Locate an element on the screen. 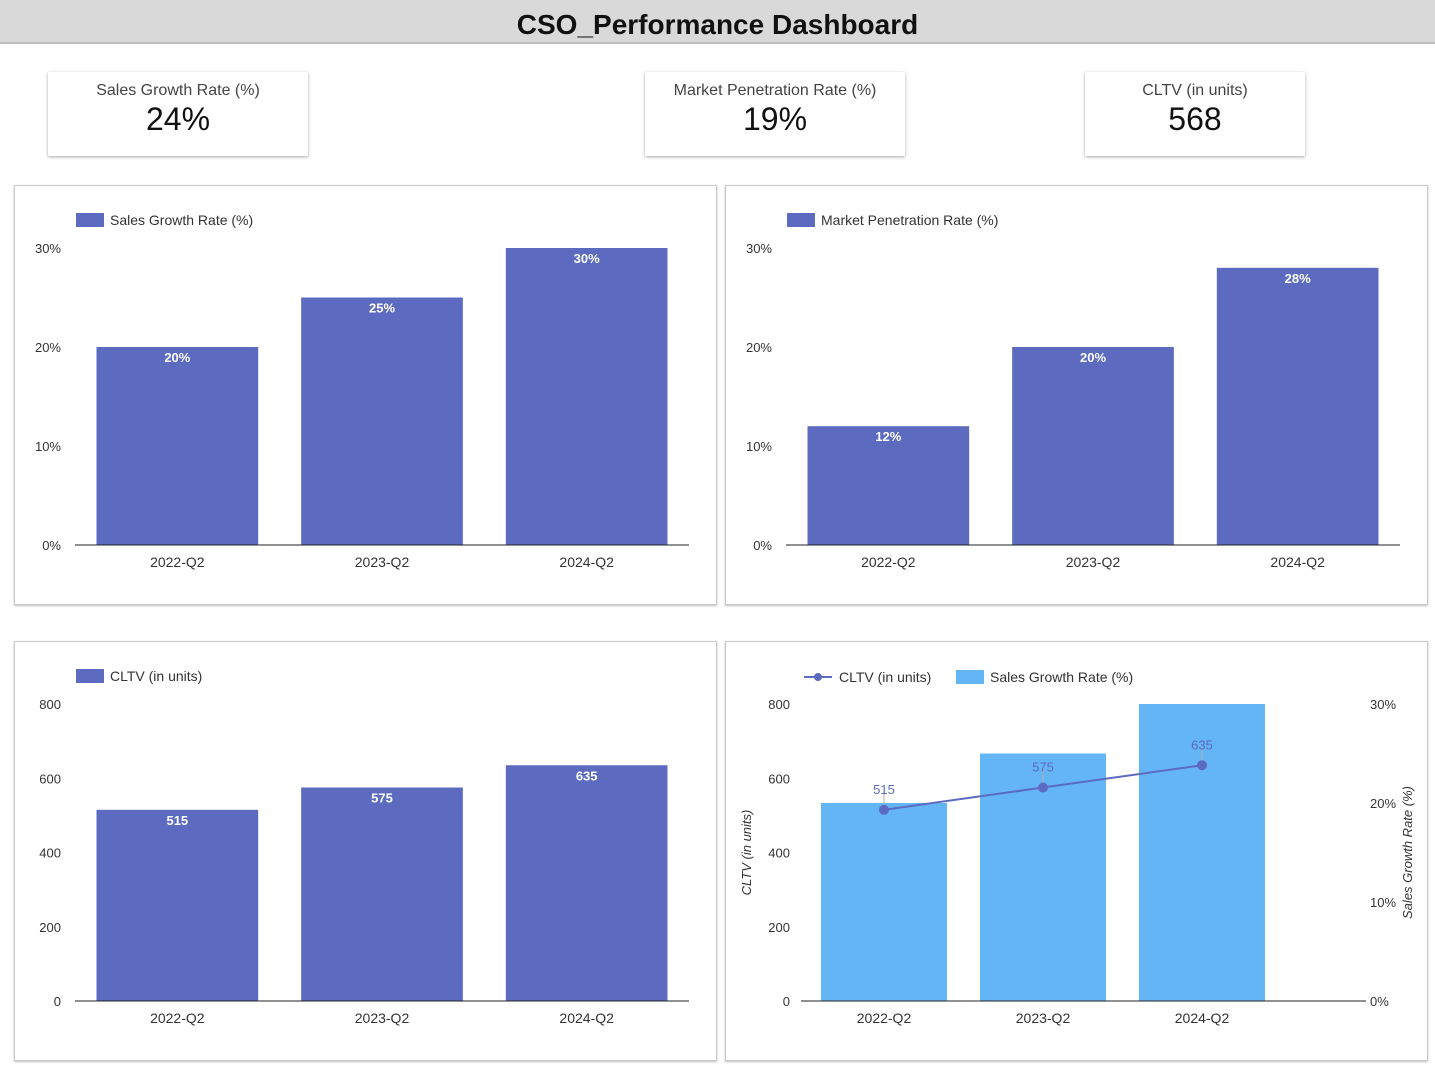 This screenshot has width=1435, height=1080. kpi-value: 568 is located at coordinates (1195, 119).